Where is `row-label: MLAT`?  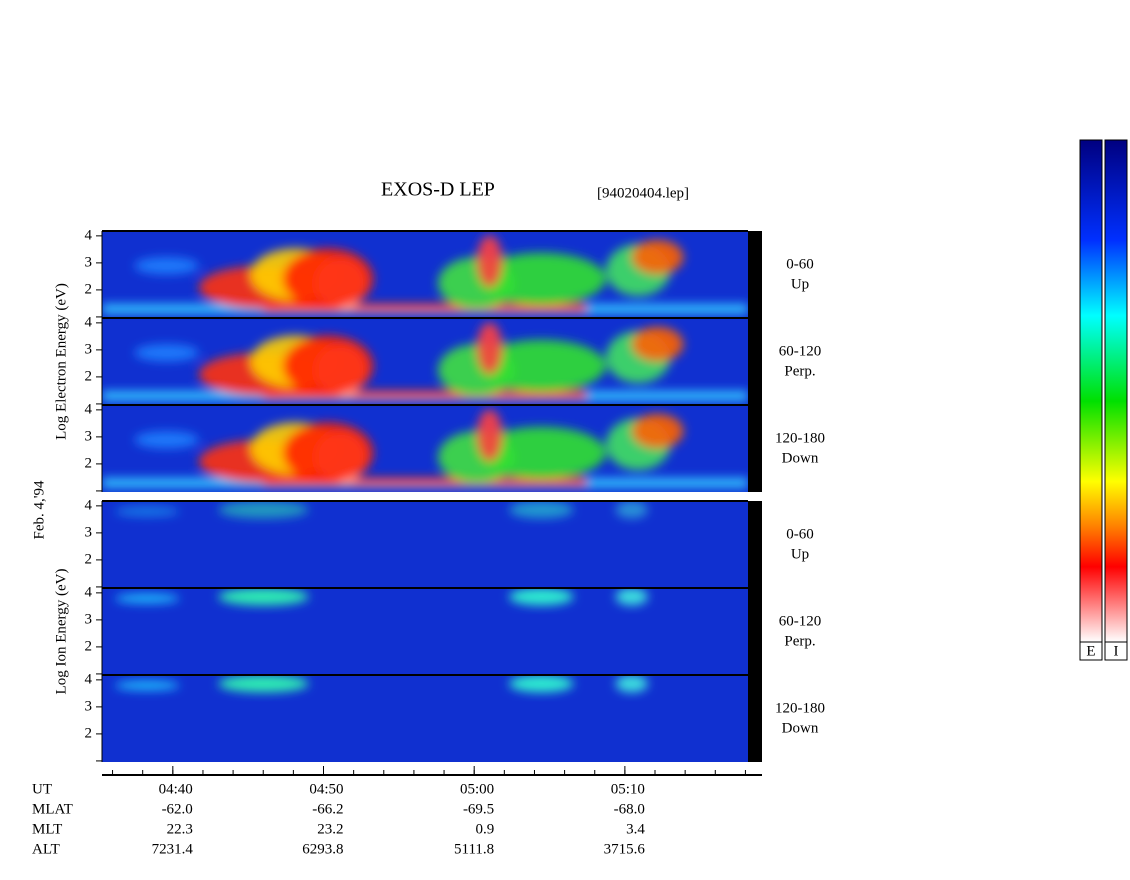
row-label: MLAT is located at coordinates (52, 809).